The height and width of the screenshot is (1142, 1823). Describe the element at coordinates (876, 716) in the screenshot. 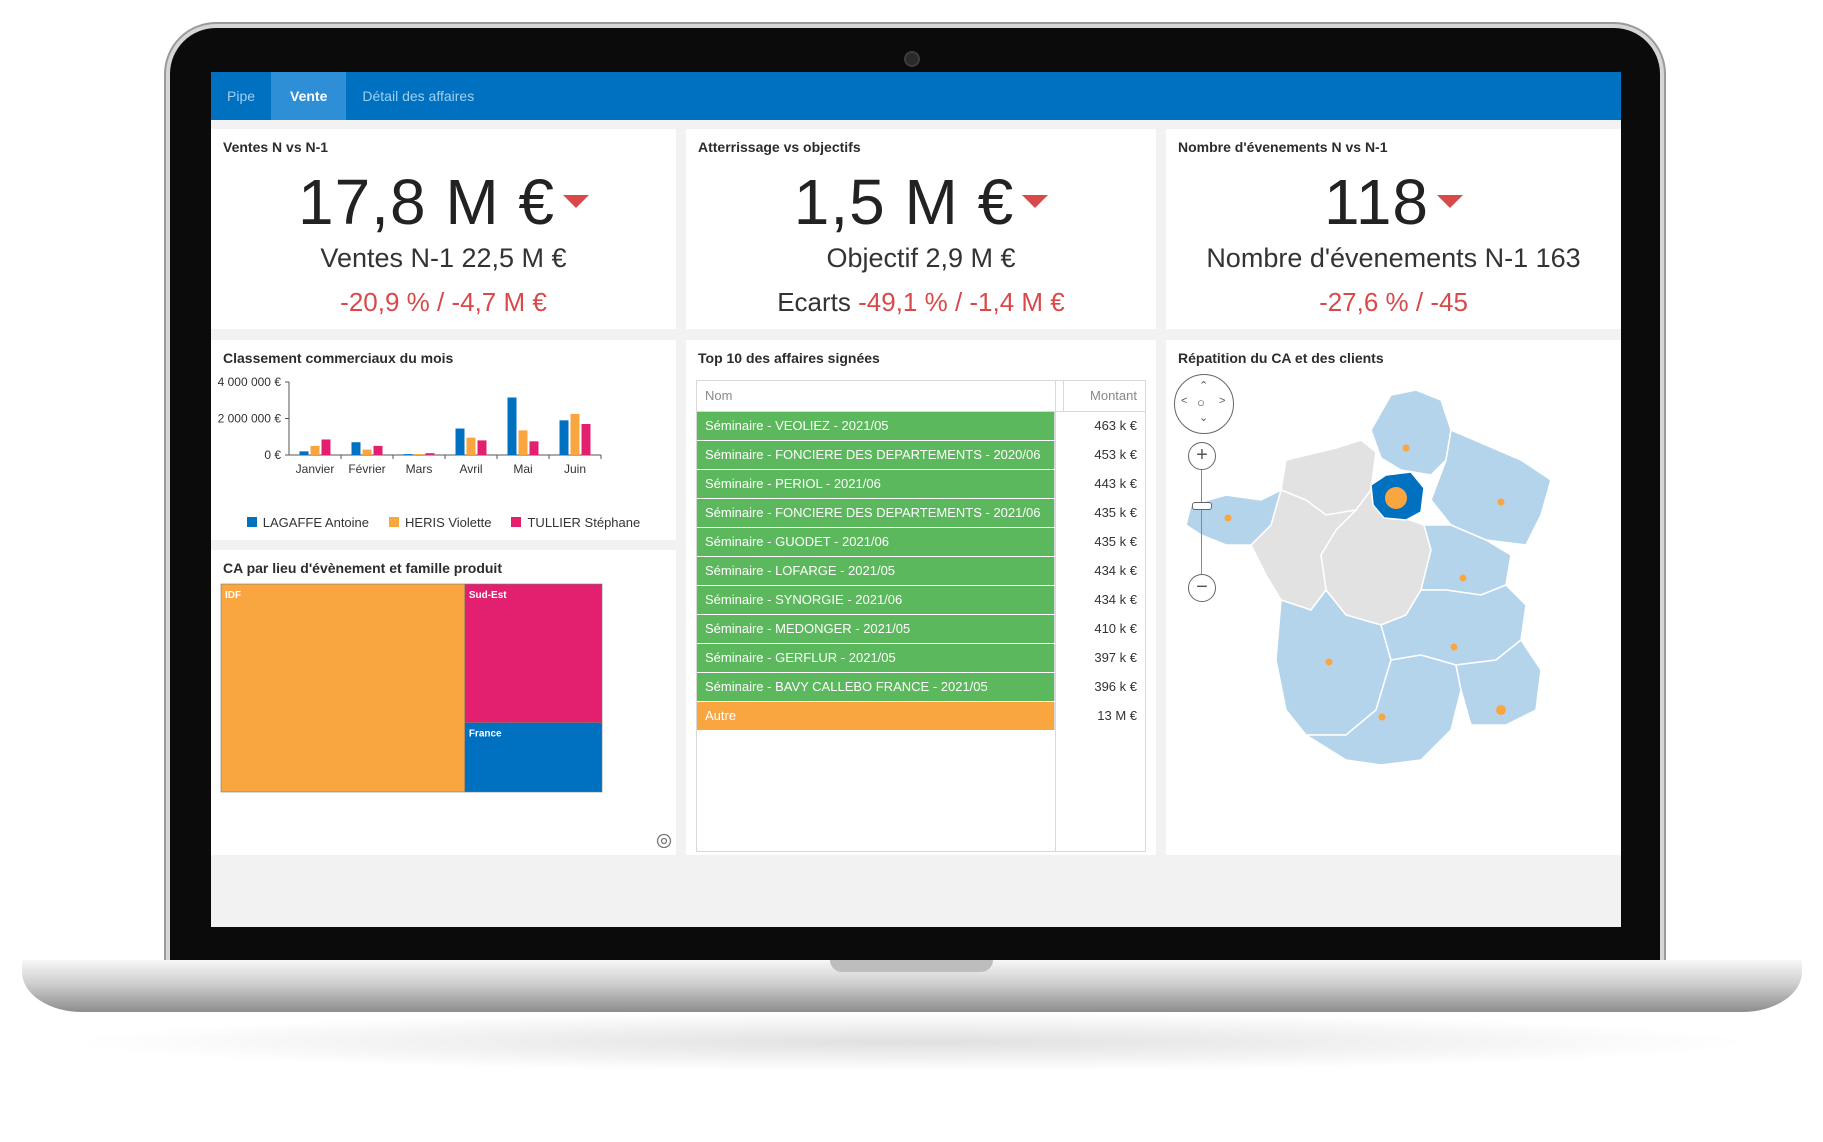

I see `cell-nom: Autre` at that location.